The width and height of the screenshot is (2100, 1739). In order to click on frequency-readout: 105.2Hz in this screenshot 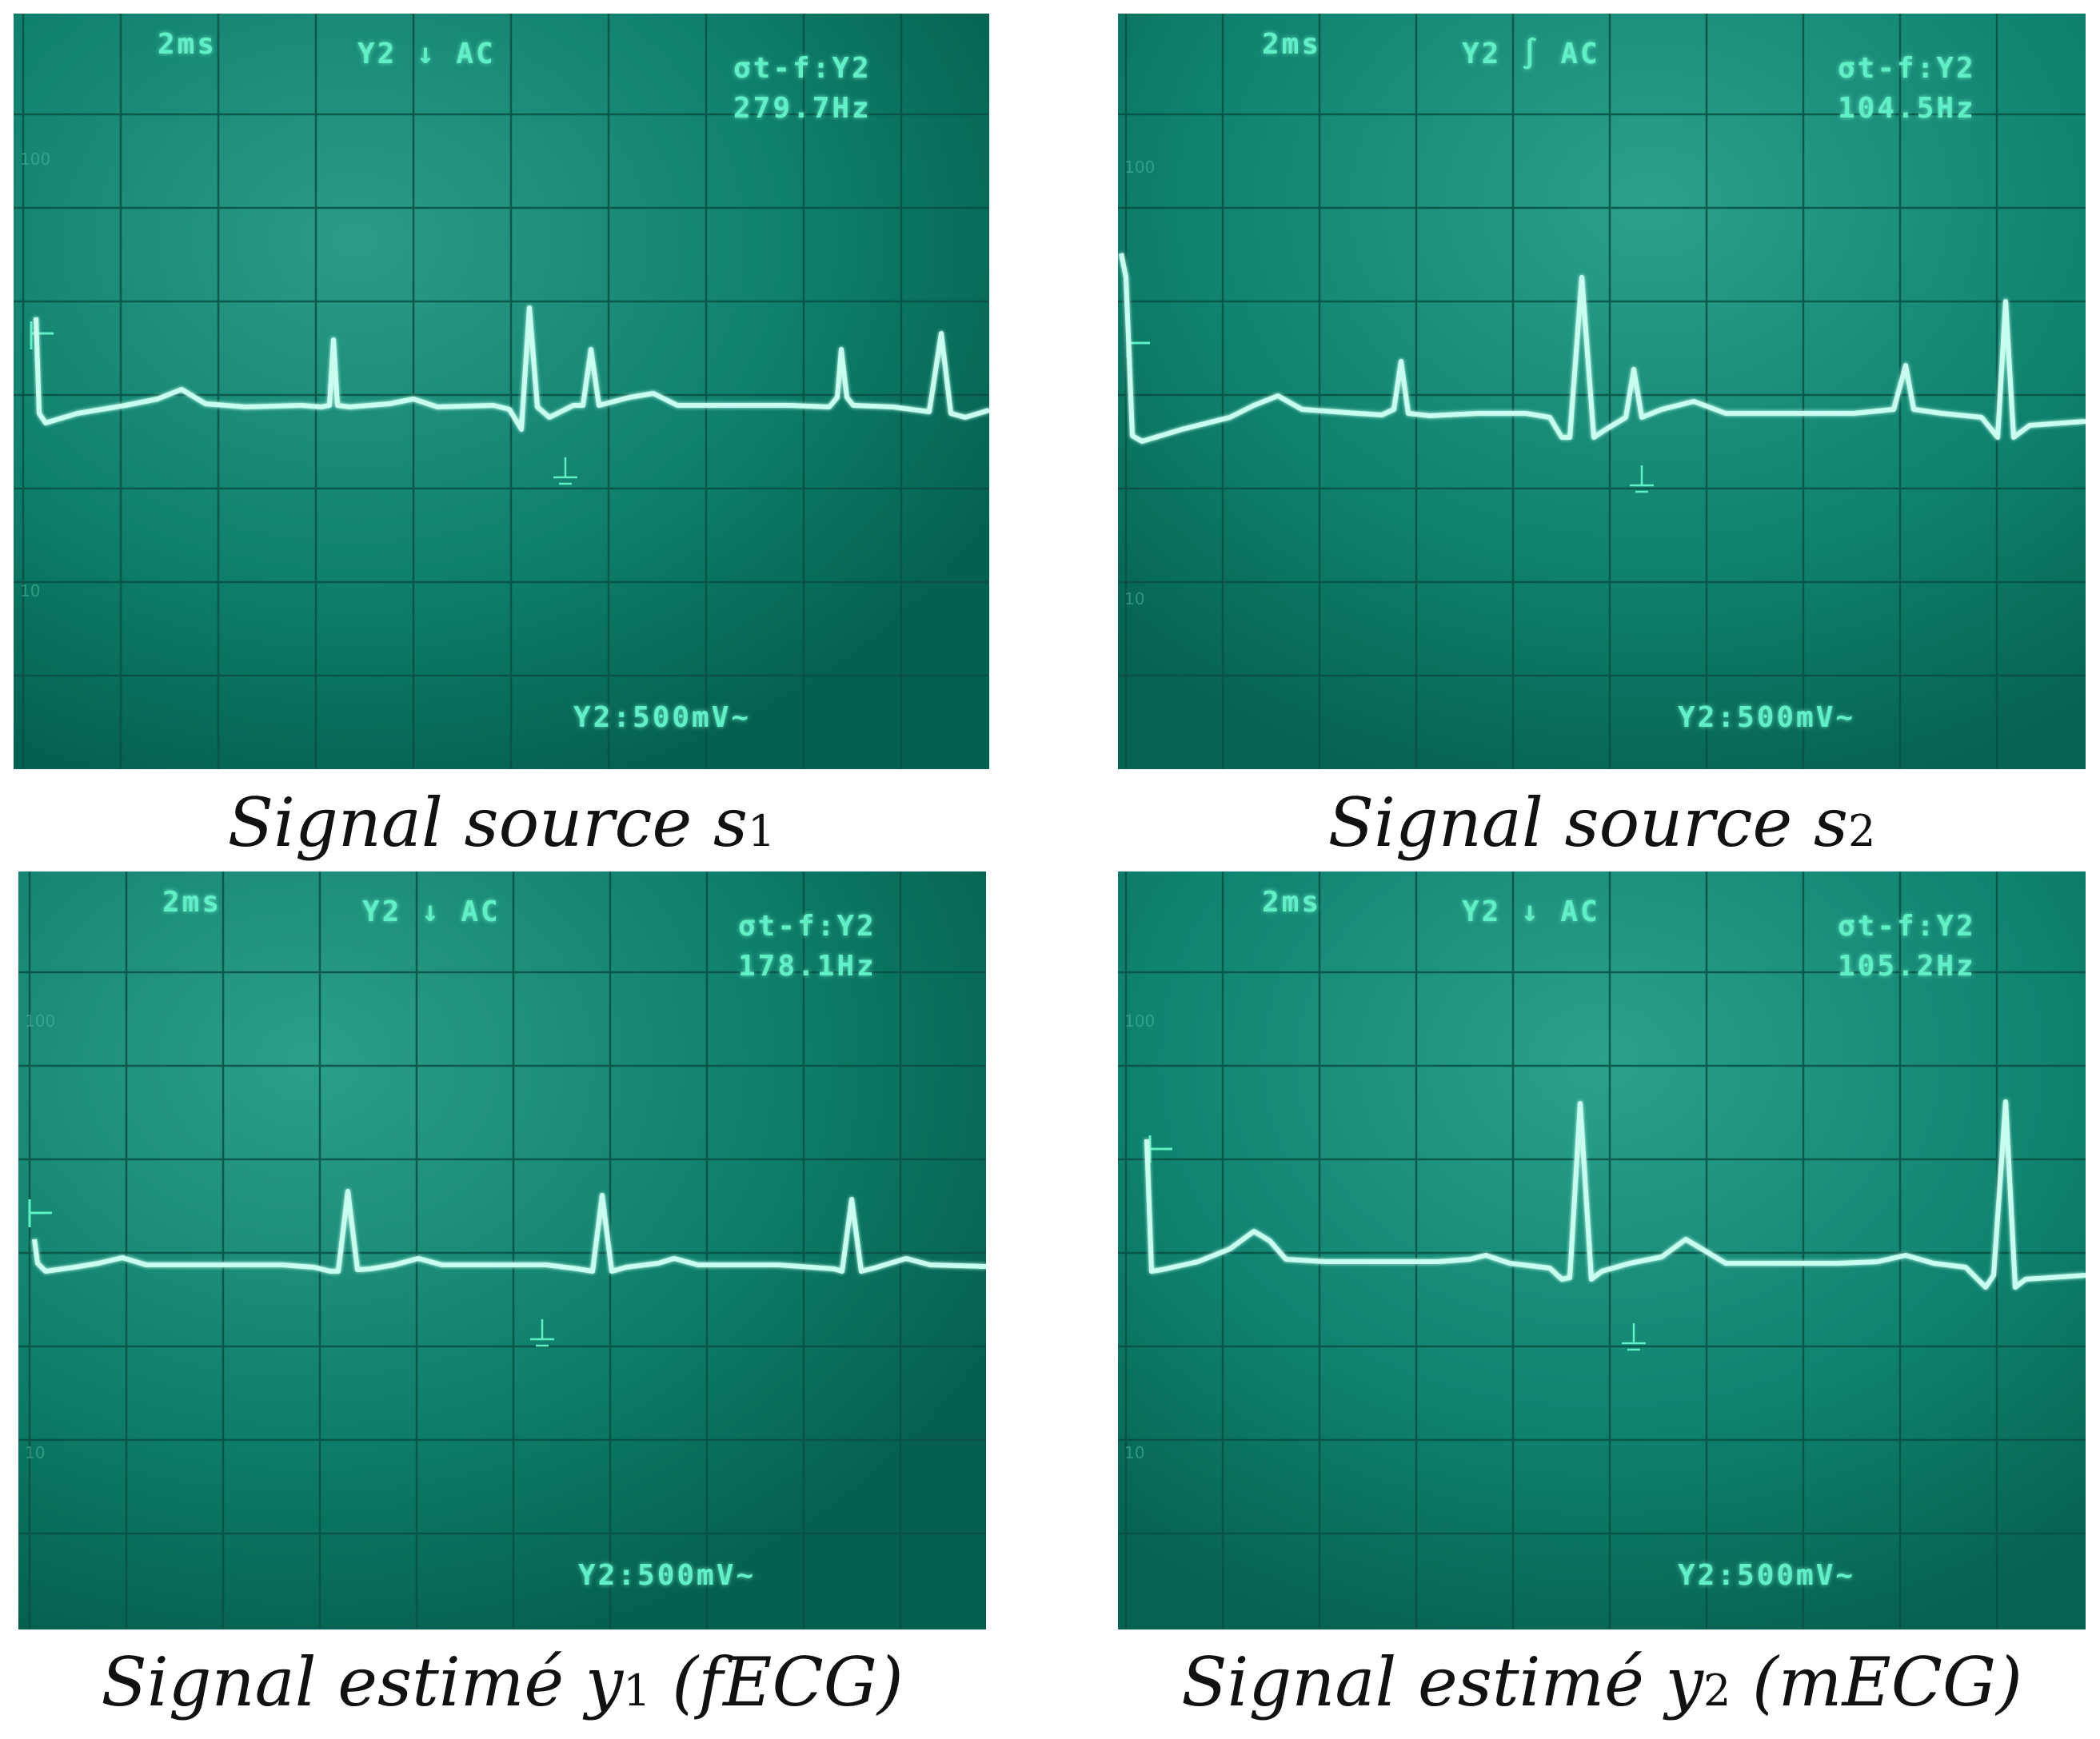, I will do `click(1907, 966)`.